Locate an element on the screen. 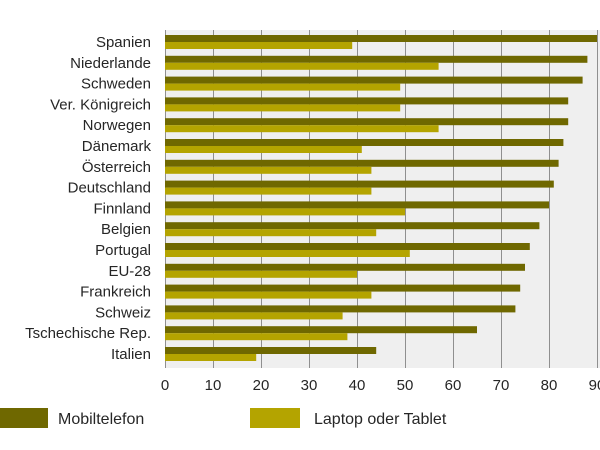  bar-laptop-oder-tablet-tschechische-rep is located at coordinates (256, 337).